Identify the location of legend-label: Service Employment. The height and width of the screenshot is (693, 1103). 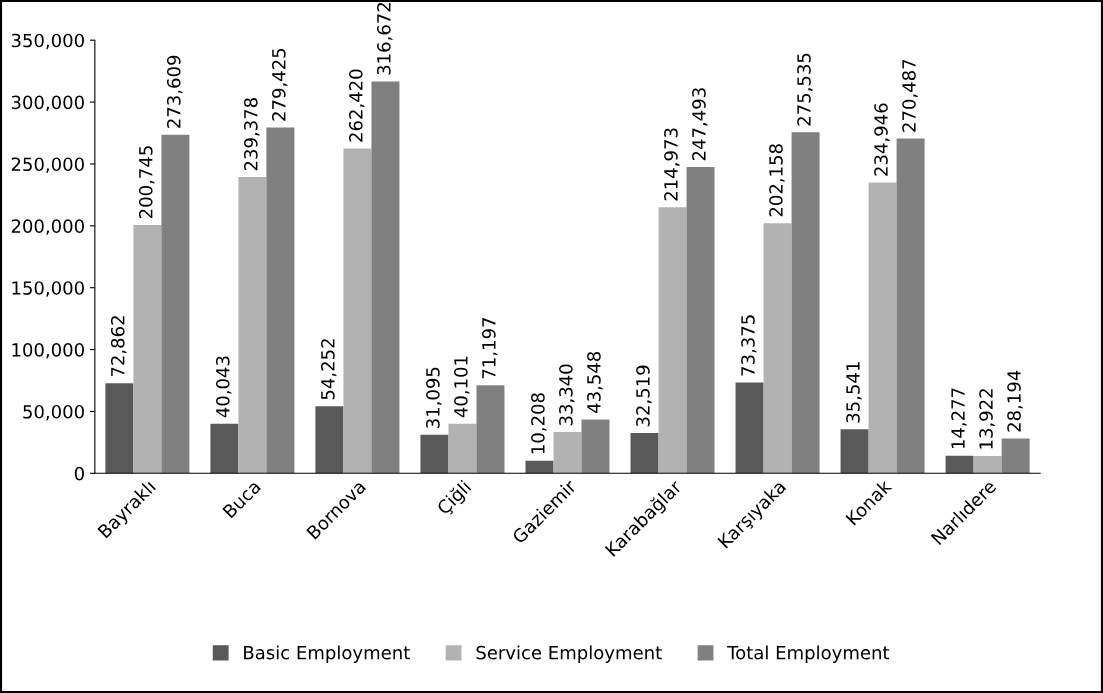
(569, 654).